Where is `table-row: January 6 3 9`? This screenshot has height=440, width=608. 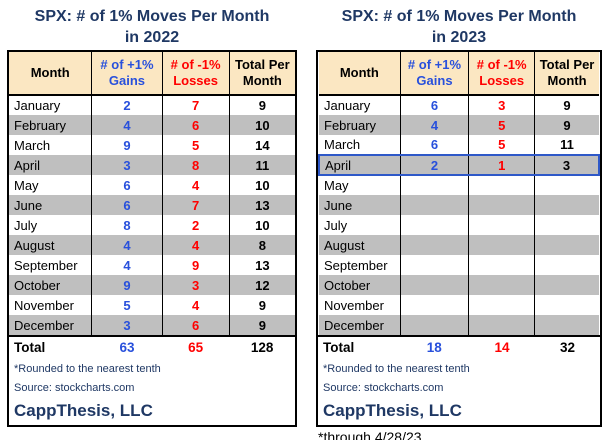
table-row: January 6 3 9 is located at coordinates (459, 105).